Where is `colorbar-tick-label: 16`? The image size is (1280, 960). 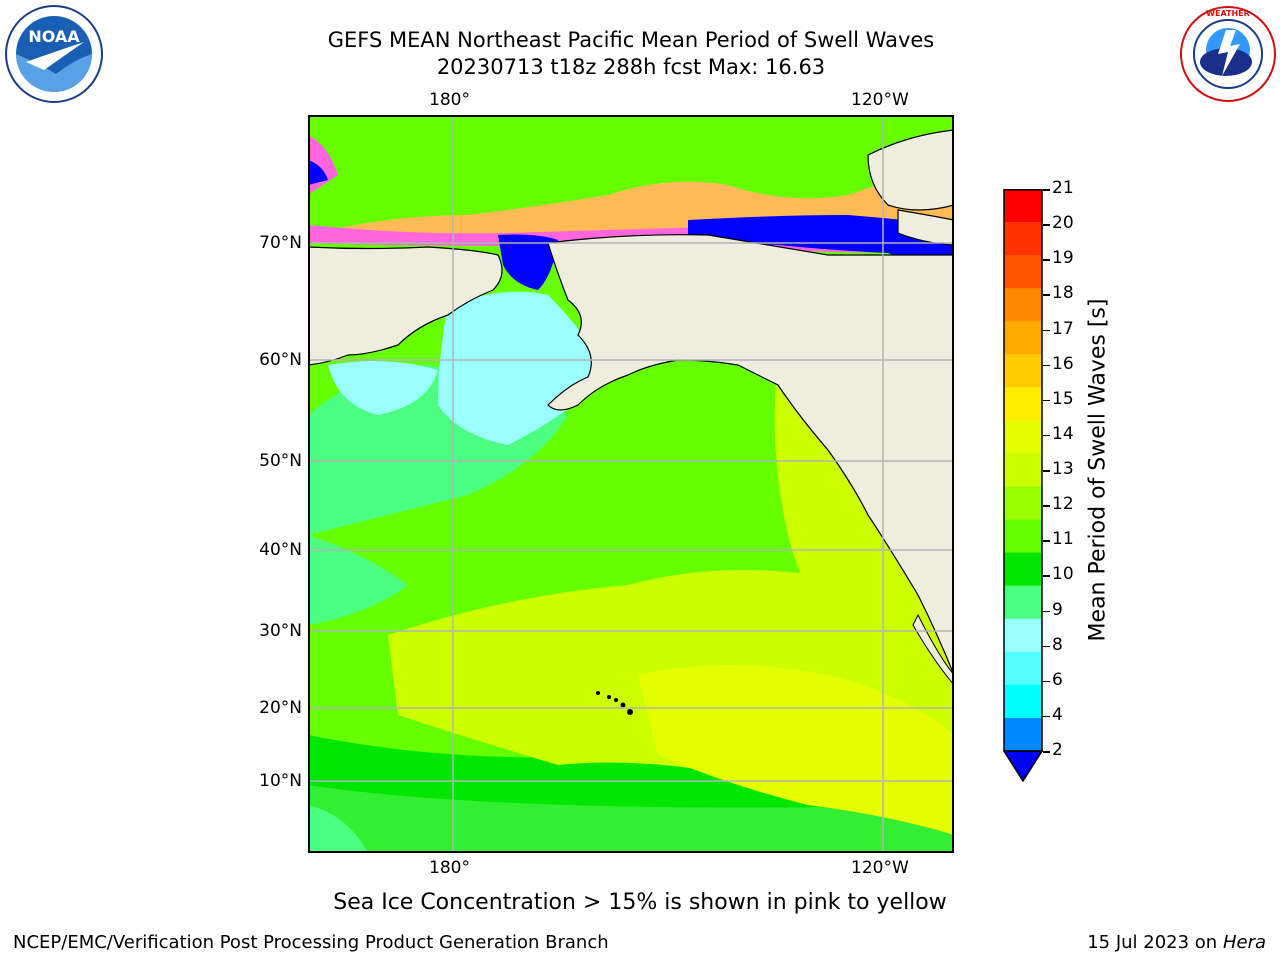 colorbar-tick-label: 16 is located at coordinates (1063, 363).